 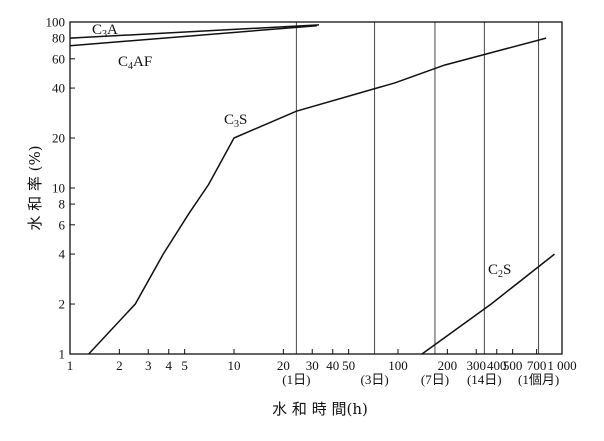 What do you see at coordinates (58, 138) in the screenshot?
I see `y-tick-label-6: 20` at bounding box center [58, 138].